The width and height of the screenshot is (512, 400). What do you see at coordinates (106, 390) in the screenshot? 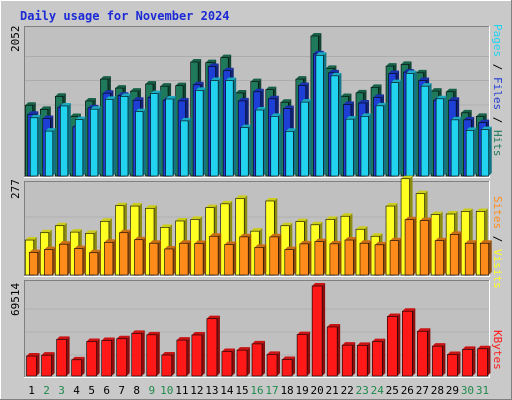
I see `day-label-6: 6` at bounding box center [106, 390].